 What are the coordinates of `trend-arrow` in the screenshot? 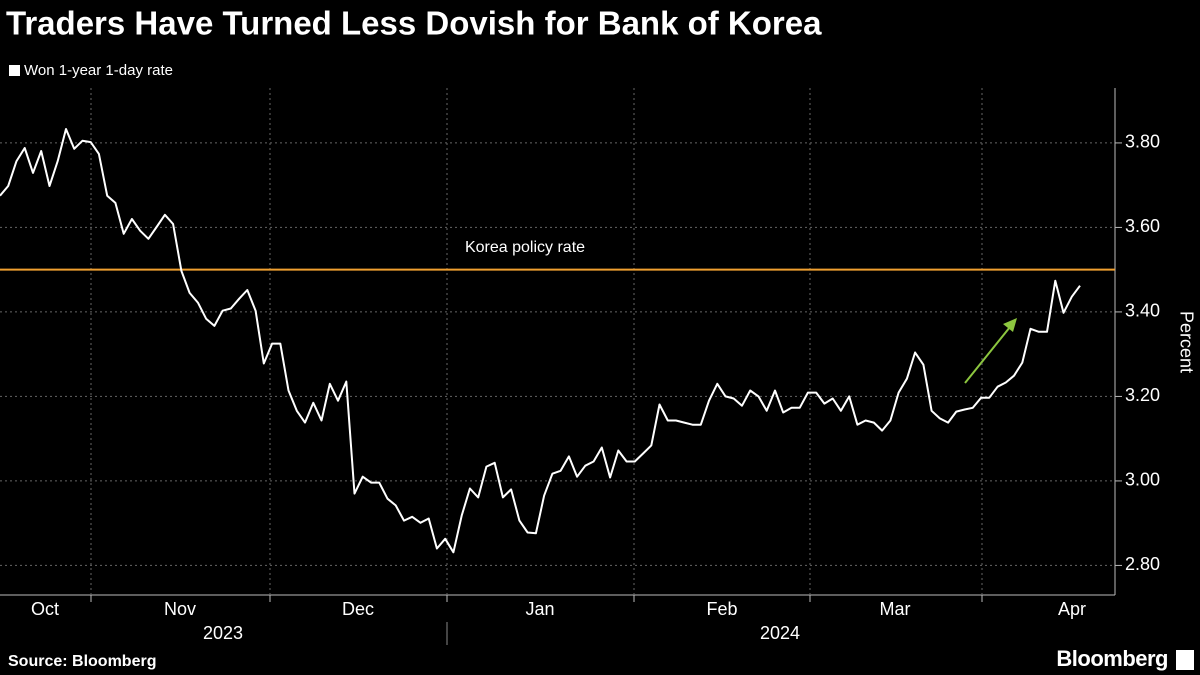 It's located at (989, 352).